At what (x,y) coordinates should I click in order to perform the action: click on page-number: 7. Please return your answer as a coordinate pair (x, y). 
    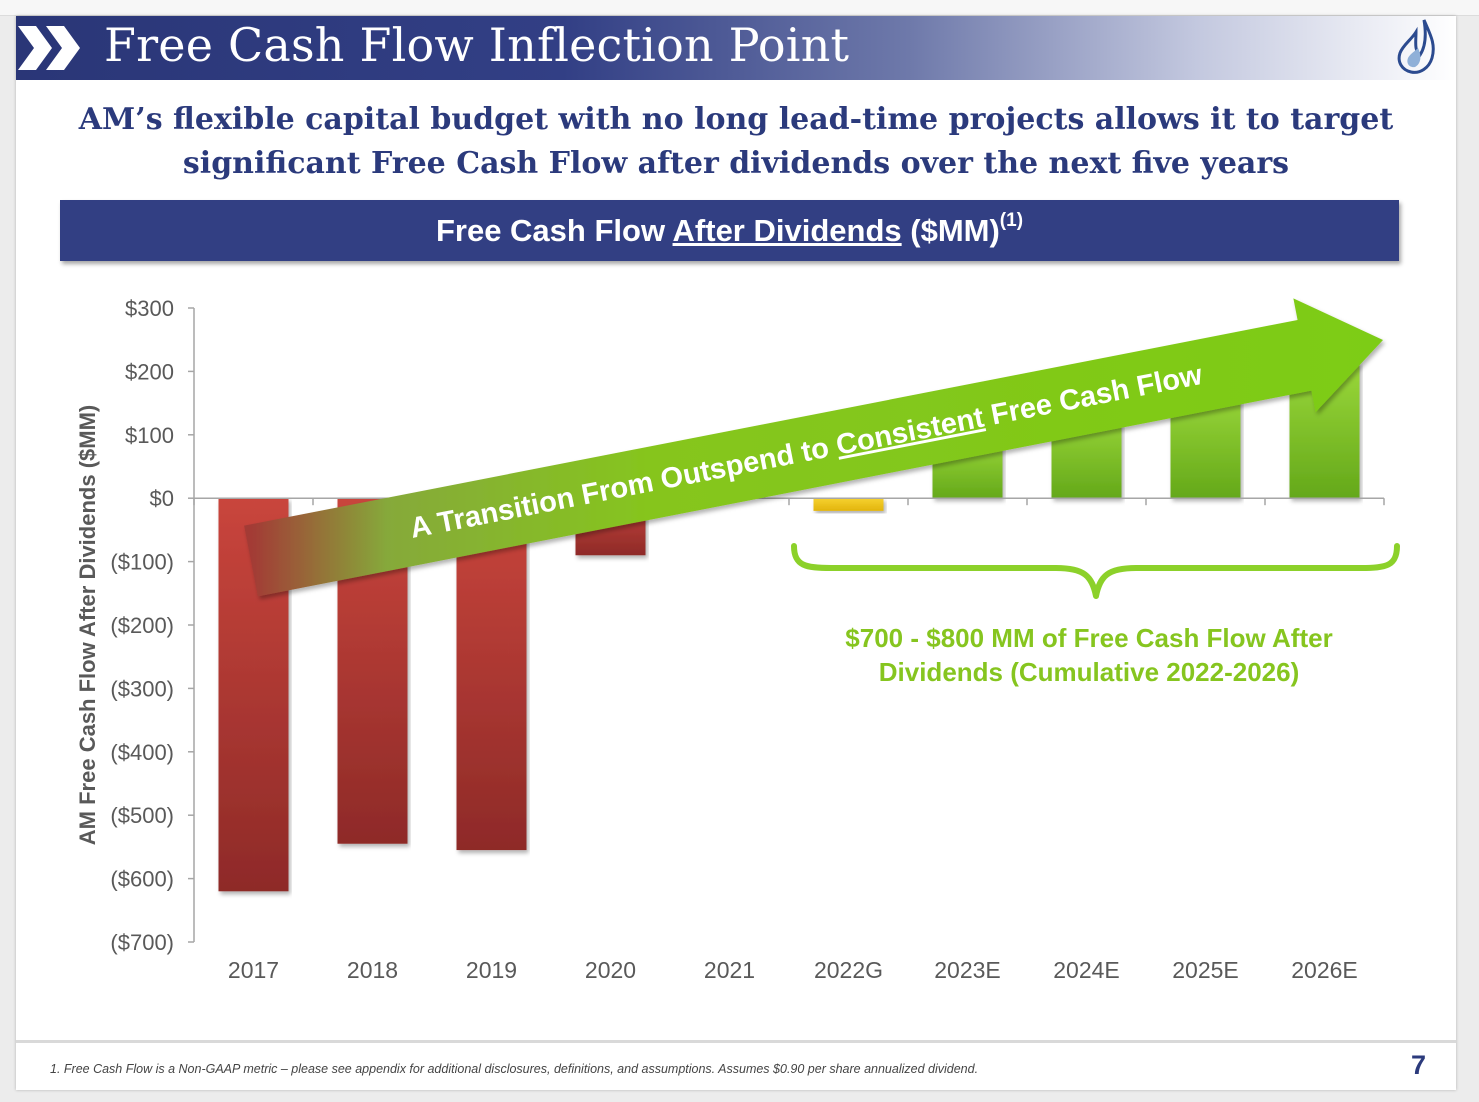
    Looking at the image, I should click on (1419, 1065).